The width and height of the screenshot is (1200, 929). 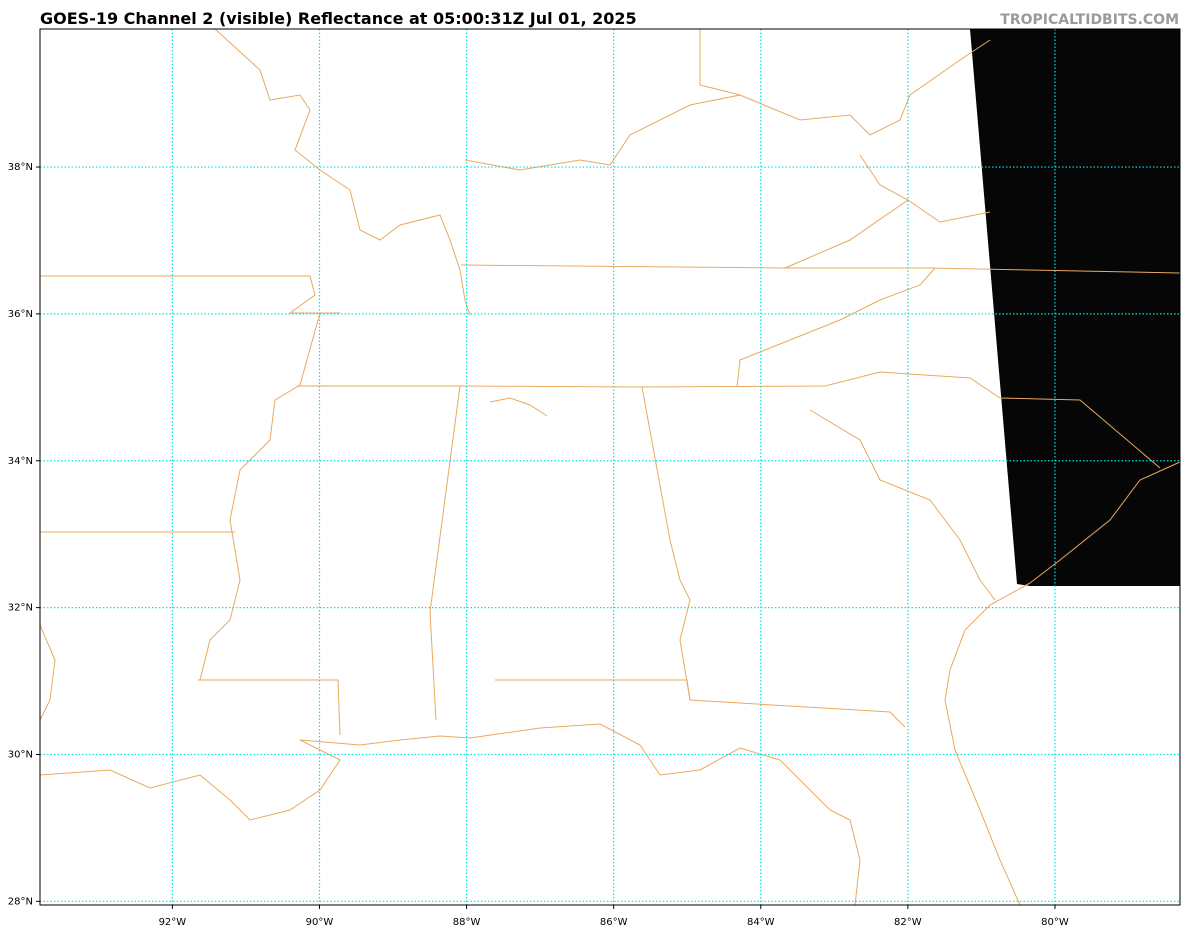 I want to click on credit: TROPICALTIDBITS.COM, so click(x=1089, y=20).